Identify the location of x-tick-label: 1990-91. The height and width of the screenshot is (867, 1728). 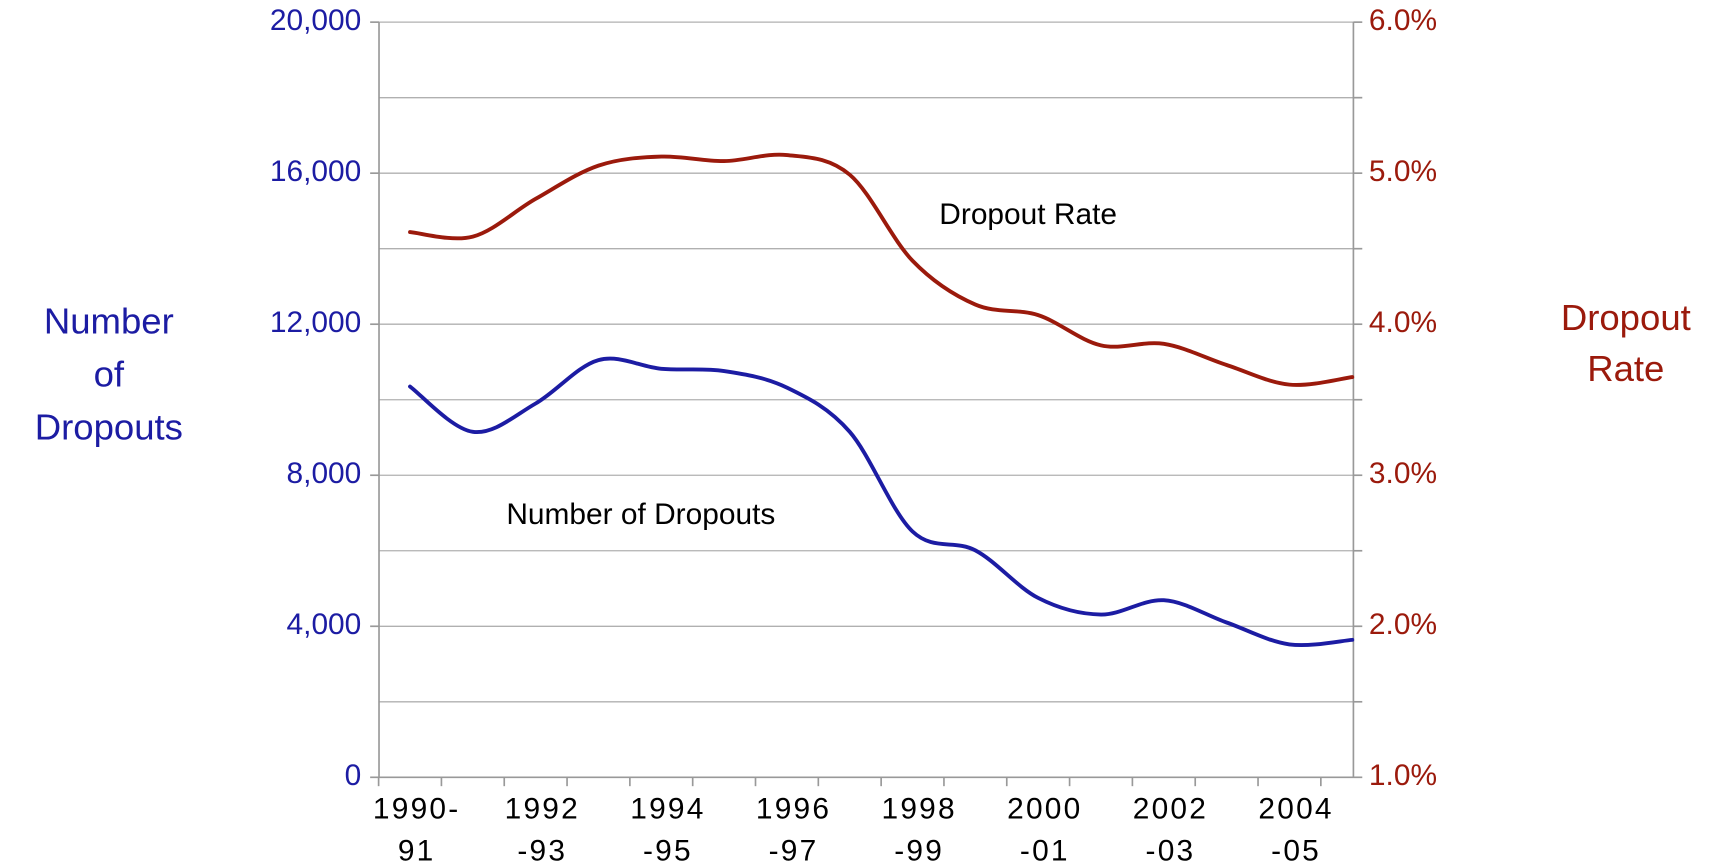
(416, 829).